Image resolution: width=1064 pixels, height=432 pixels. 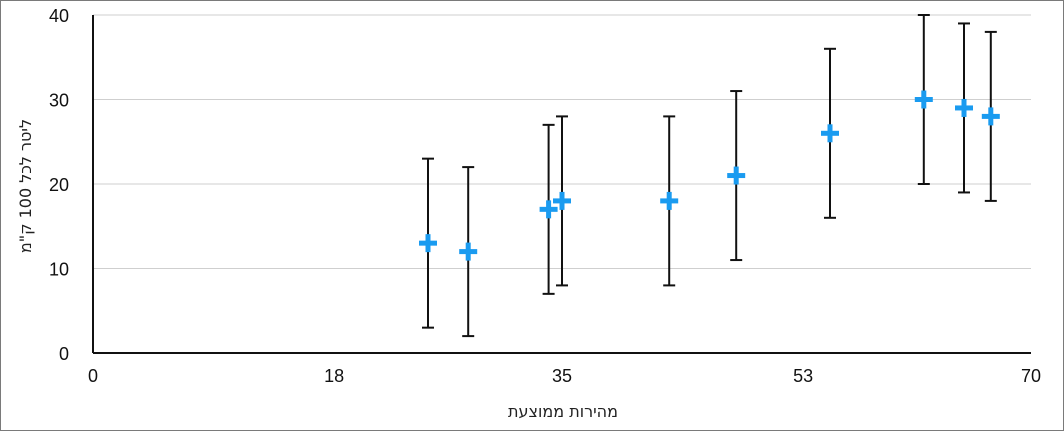 What do you see at coordinates (59, 101) in the screenshot?
I see `y-tick-label: 30` at bounding box center [59, 101].